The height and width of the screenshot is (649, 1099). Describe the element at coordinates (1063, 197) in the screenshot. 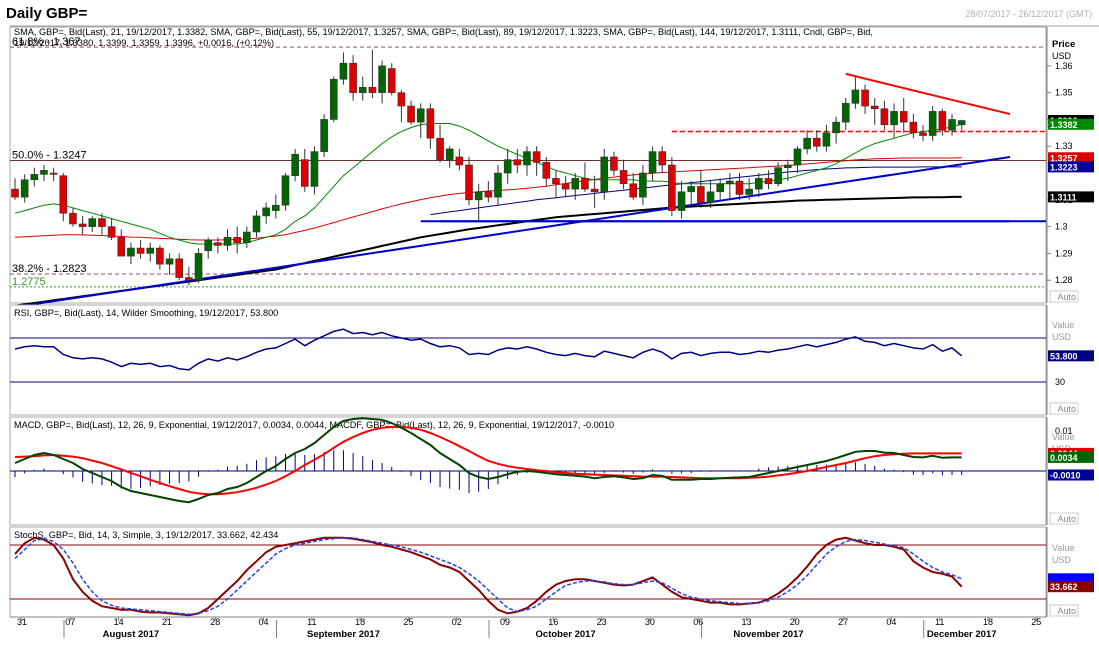

I see `value-tag-label: 1.3111` at that location.